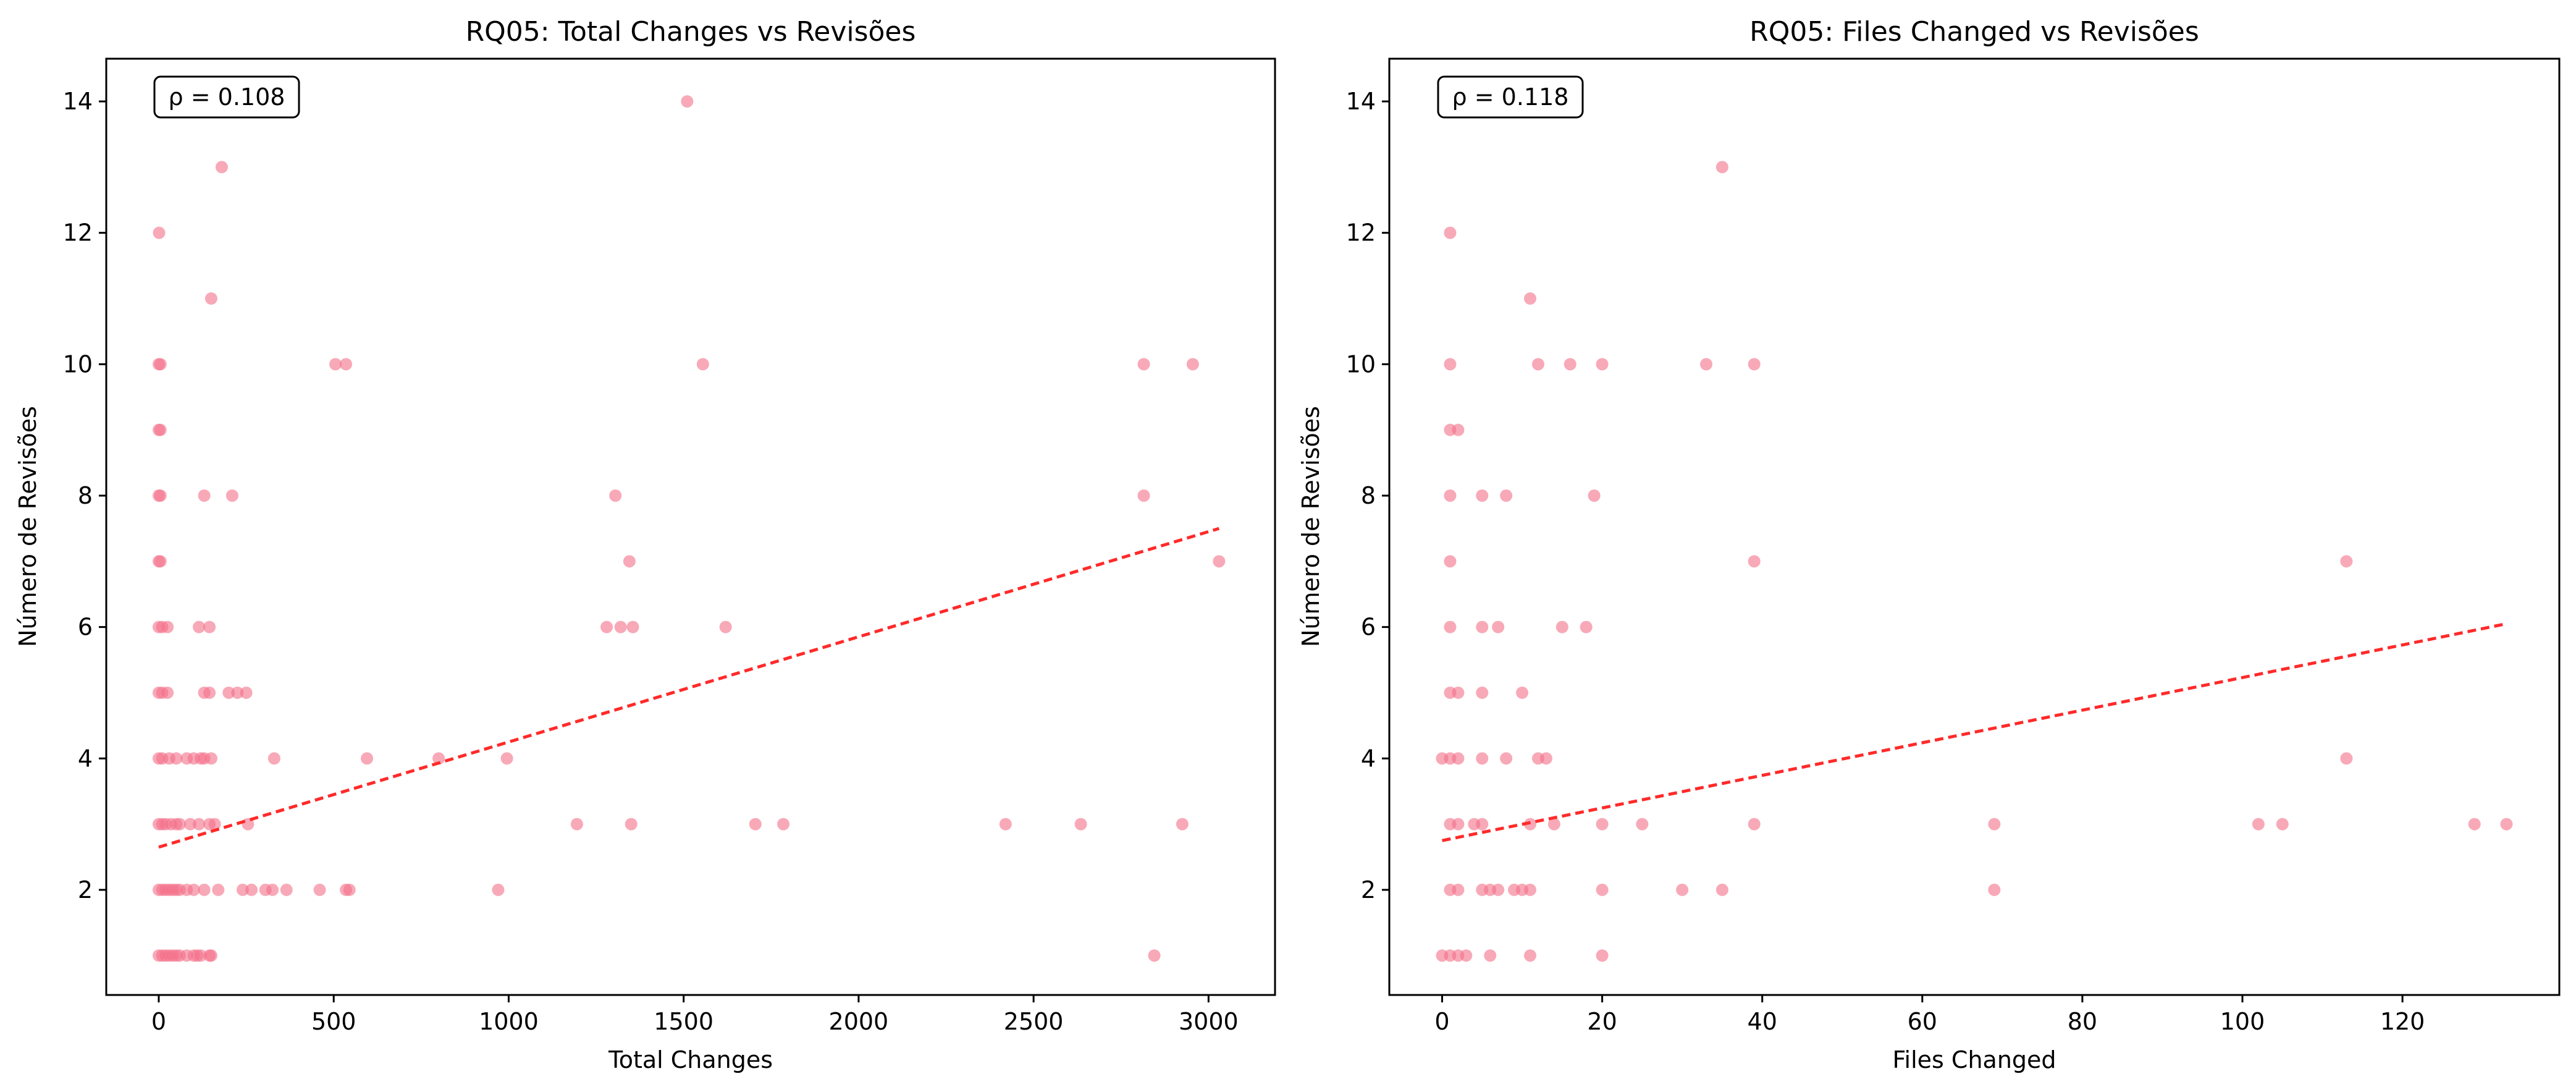 Image resolution: width=2576 pixels, height=1092 pixels. I want to click on correlation-label: ρ = 0.108, so click(227, 97).